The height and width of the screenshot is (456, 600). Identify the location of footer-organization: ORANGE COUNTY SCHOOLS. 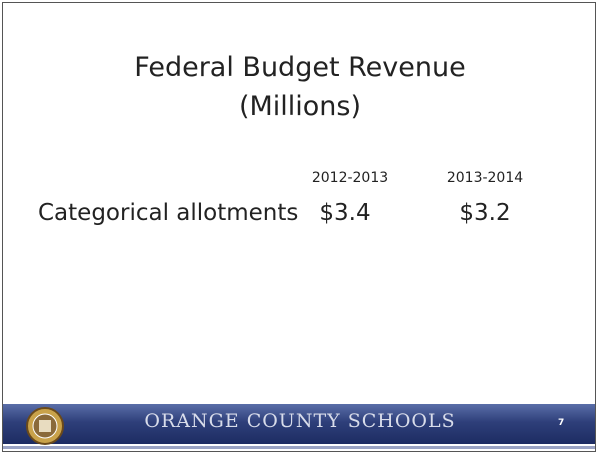
(300, 421).